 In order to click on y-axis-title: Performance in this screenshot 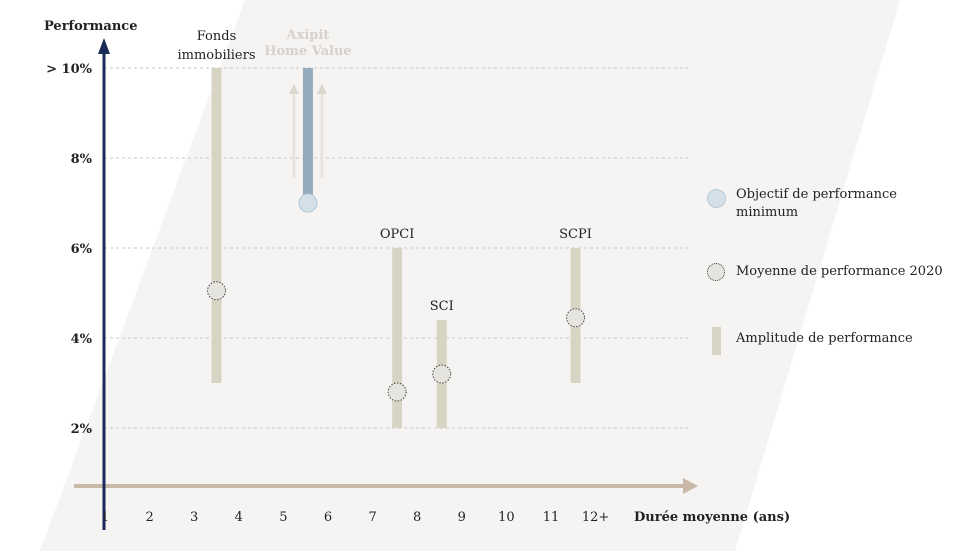, I will do `click(90, 26)`.